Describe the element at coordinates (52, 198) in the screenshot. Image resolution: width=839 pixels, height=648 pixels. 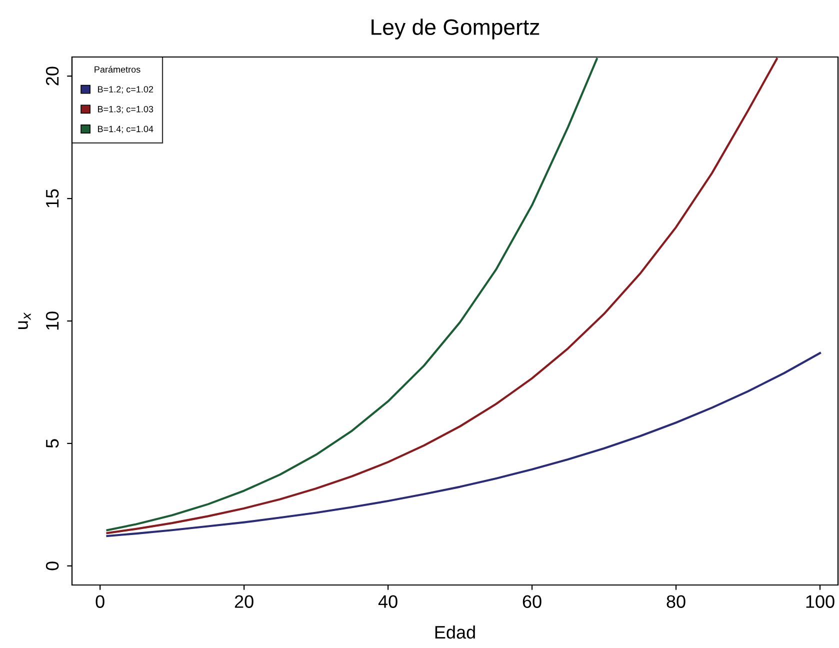
I see `y-tick-label: 15` at that location.